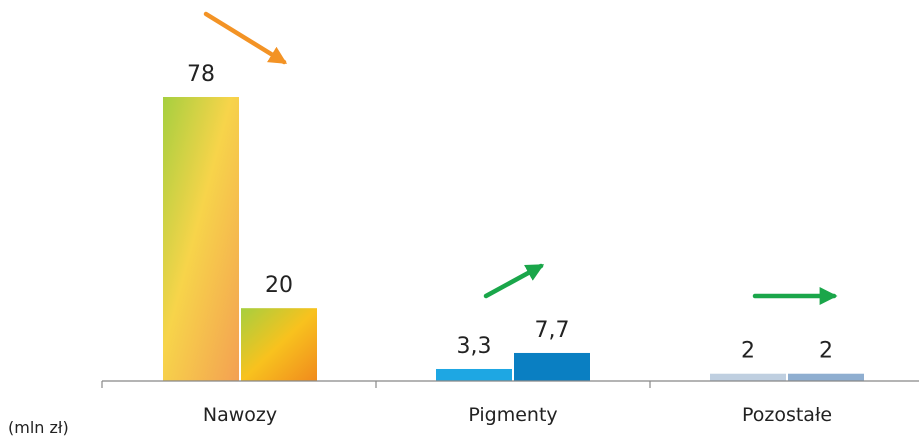  Describe the element at coordinates (474, 346) in the screenshot. I see `value-label-pigmenty-1: 3,3` at that location.